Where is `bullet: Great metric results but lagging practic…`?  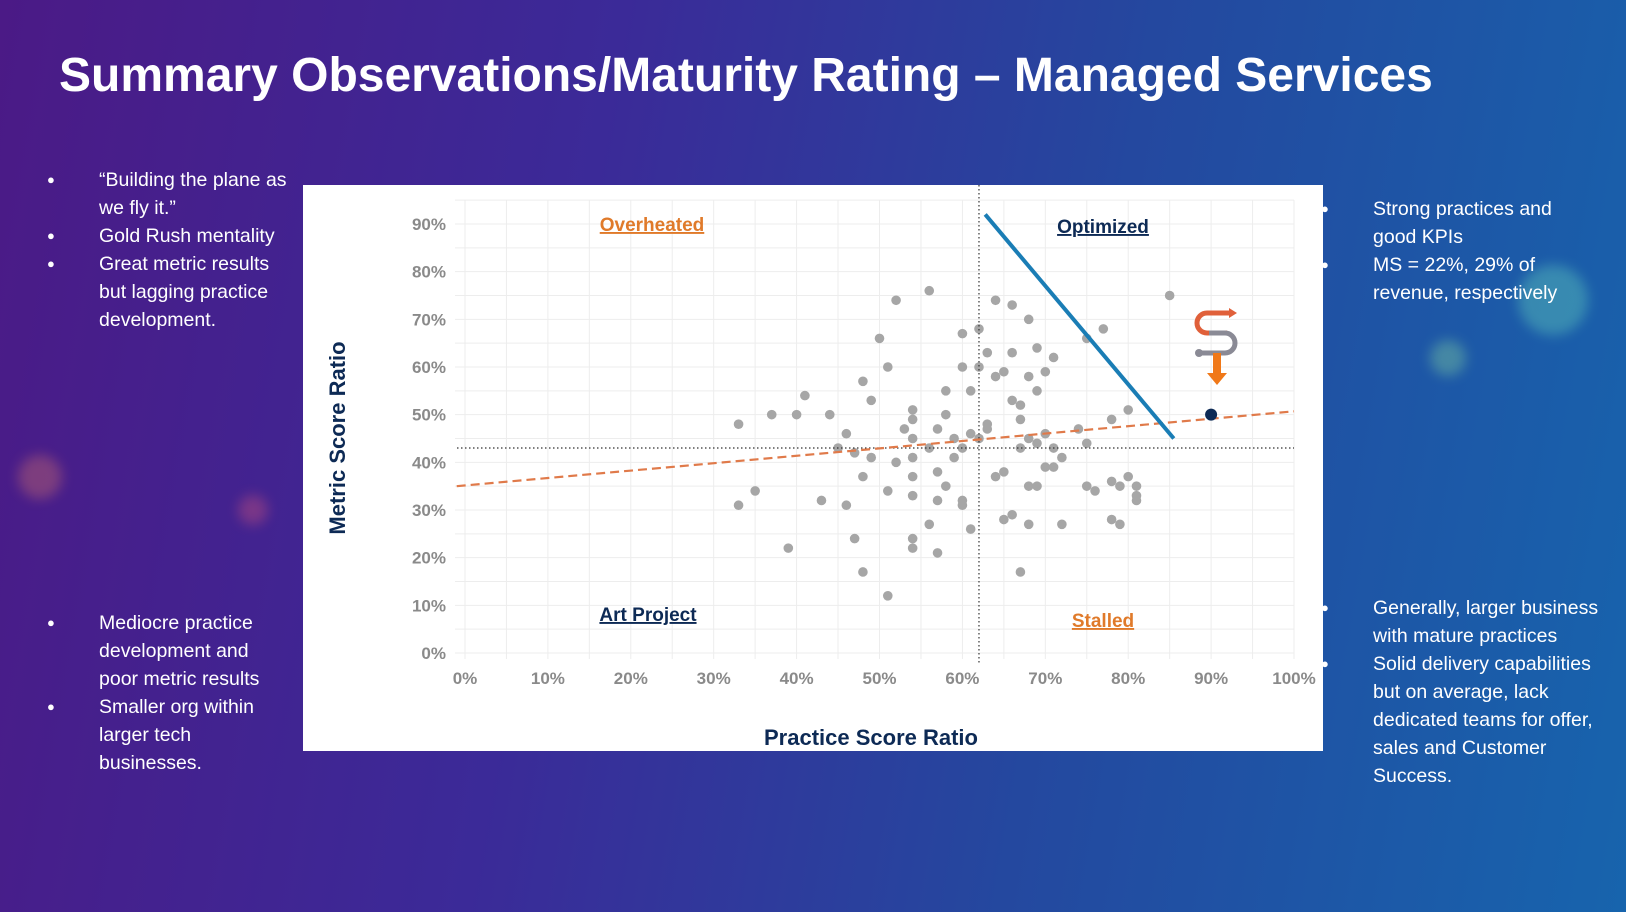 bullet: Great metric results but lagging practic… is located at coordinates (168, 292).